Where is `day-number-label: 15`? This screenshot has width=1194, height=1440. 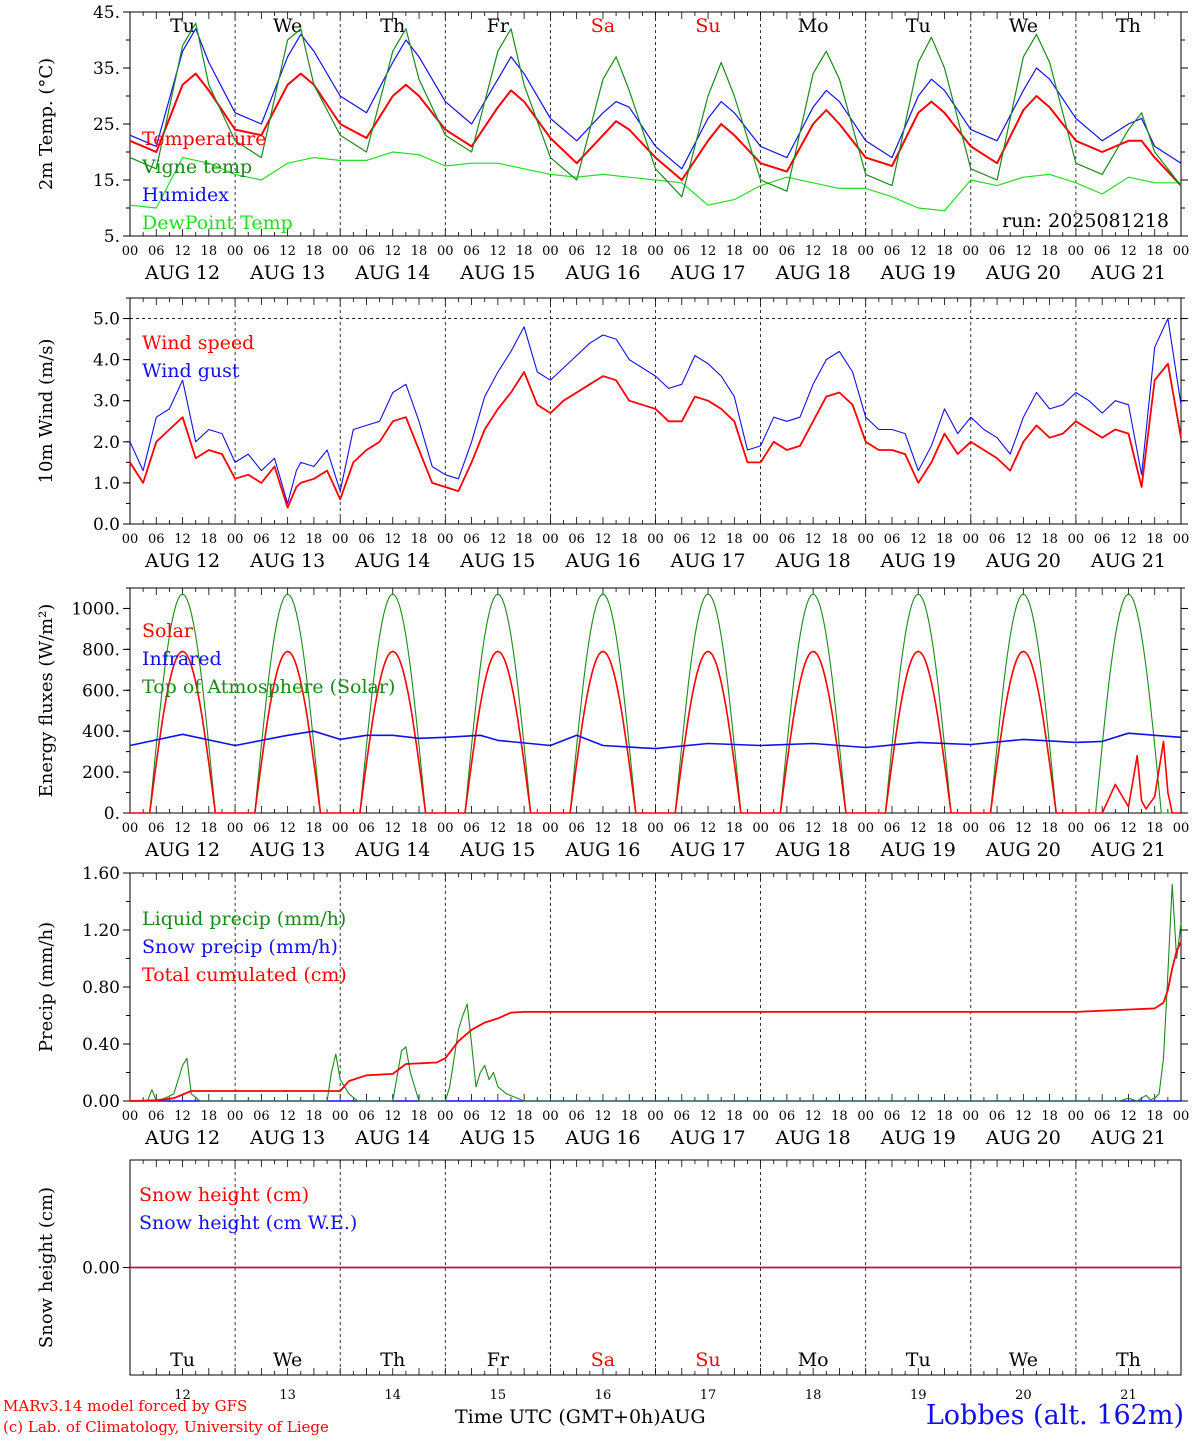
day-number-label: 15 is located at coordinates (498, 1395).